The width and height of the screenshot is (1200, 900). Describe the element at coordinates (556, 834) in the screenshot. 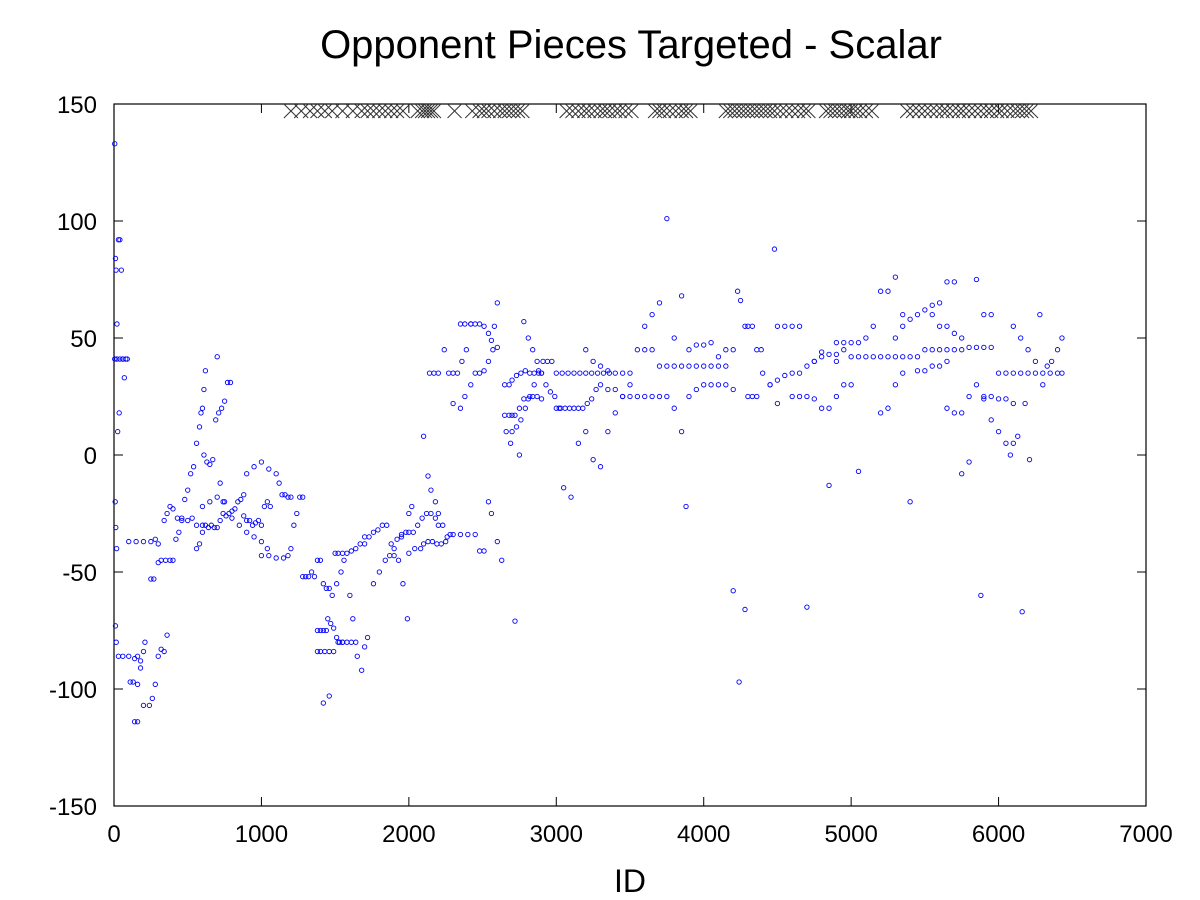

I see `x-tick-label: 3000` at that location.